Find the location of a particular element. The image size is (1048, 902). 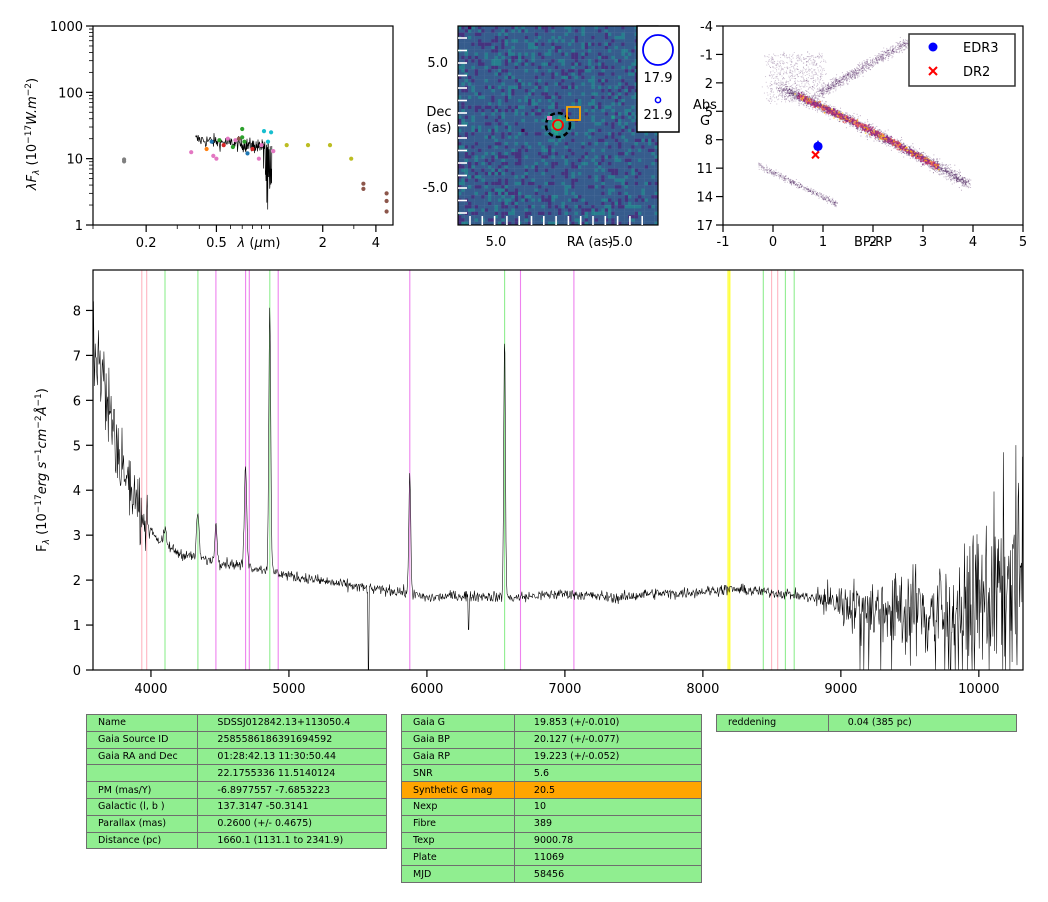

hr-xtick-label: 4 is located at coordinates (973, 242).